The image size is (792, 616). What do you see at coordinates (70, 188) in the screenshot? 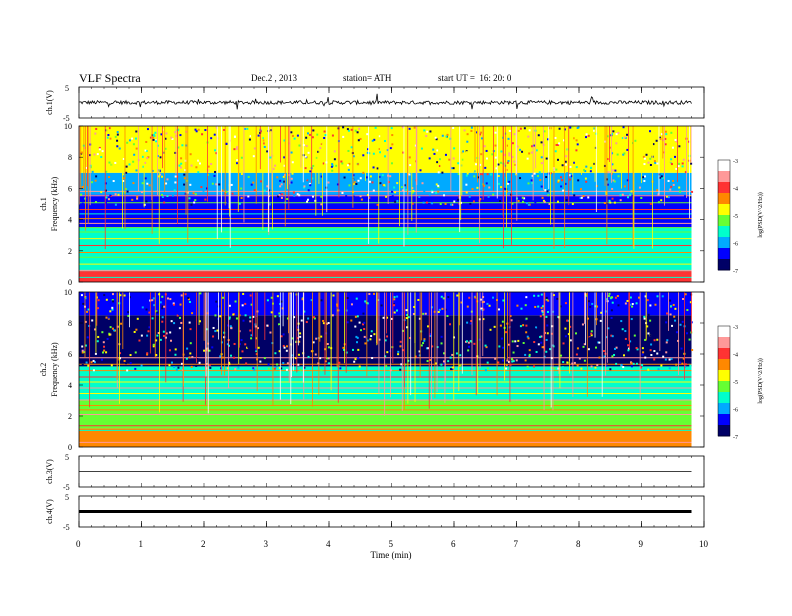
I see `ch1-spectrogram-ytick-6: 6` at bounding box center [70, 188].